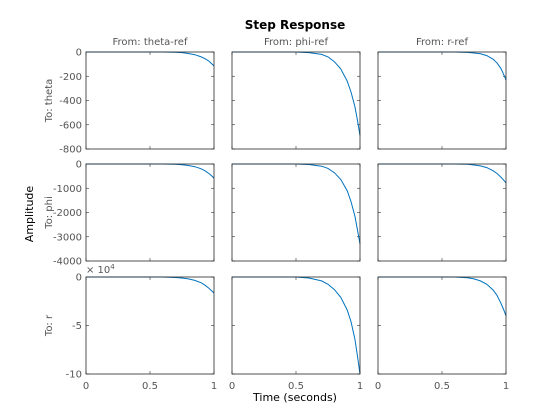 The width and height of the screenshot is (560, 420). Describe the element at coordinates (442, 42) in the screenshot. I see `column-header-2: From: r-ref` at that location.